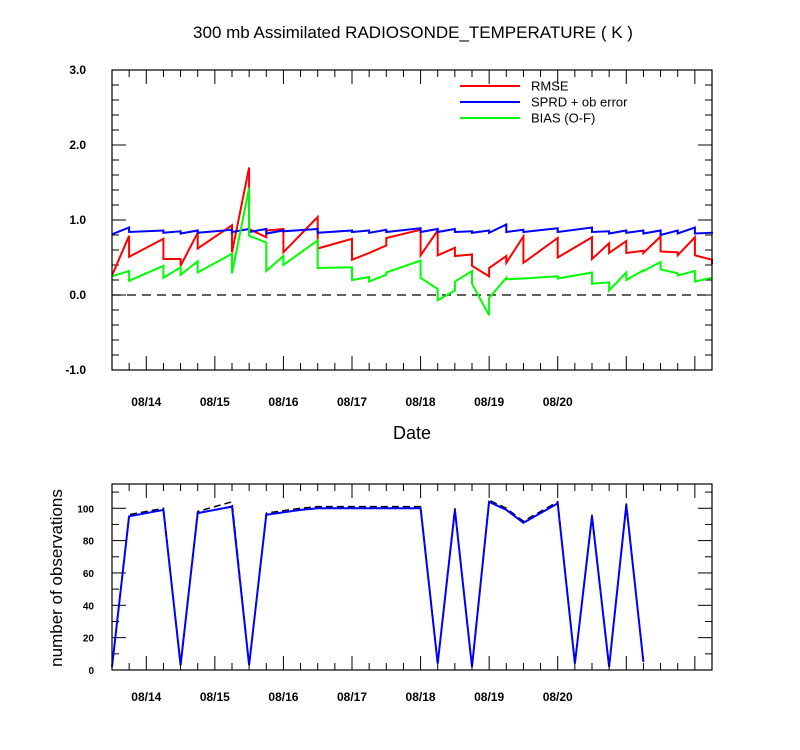 This screenshot has width=800, height=750. What do you see at coordinates (89, 542) in the screenshot?
I see `bottom-y-tick-label: 80` at bounding box center [89, 542].